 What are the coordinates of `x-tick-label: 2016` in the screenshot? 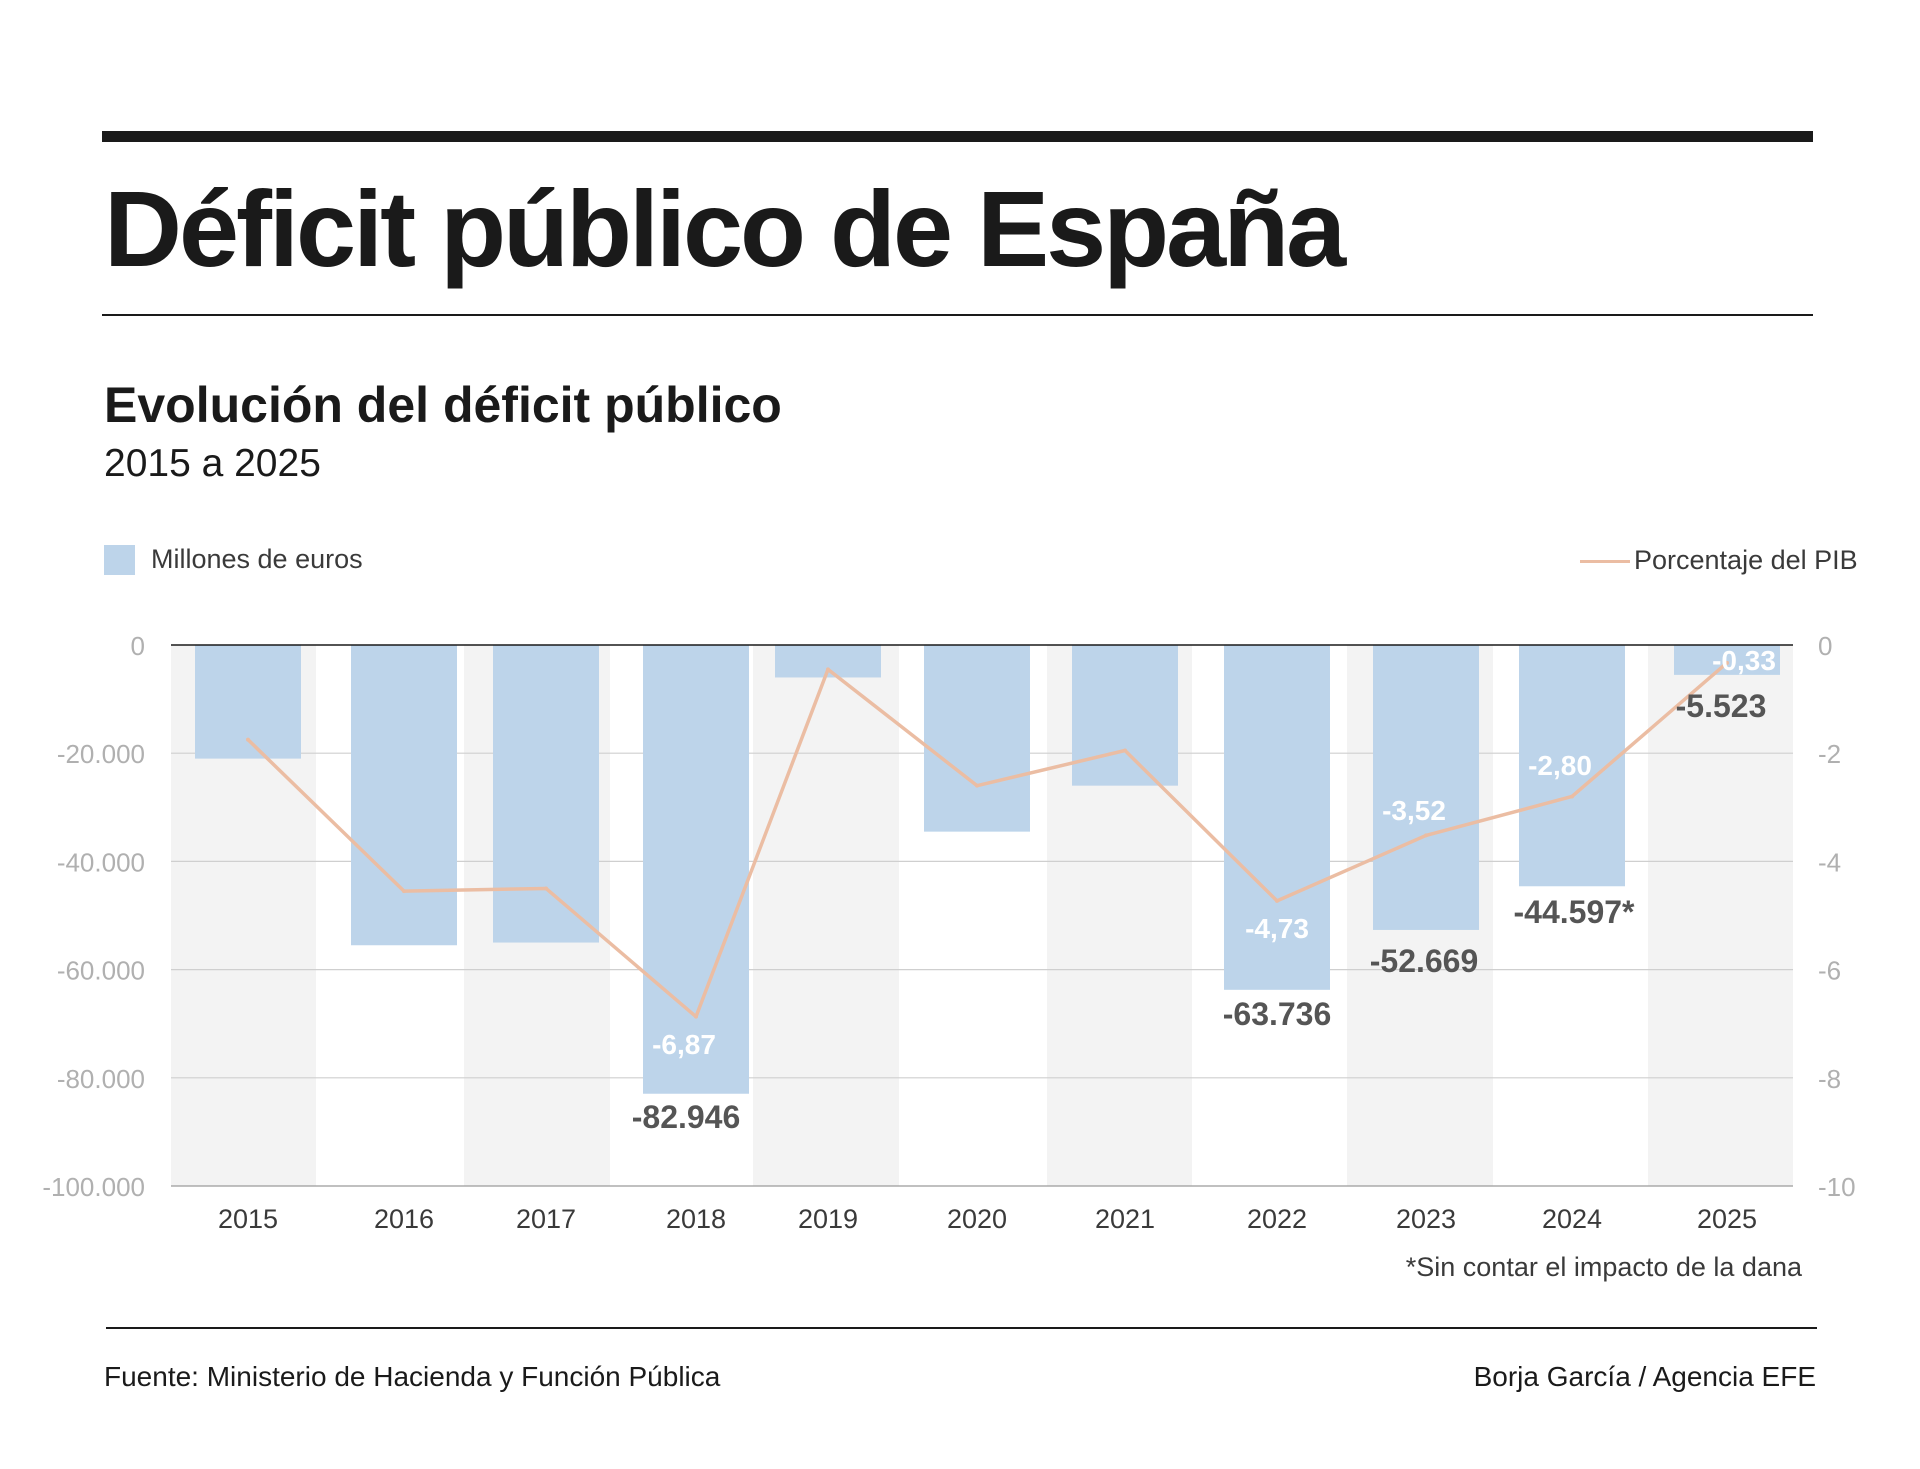 It's located at (404, 1219).